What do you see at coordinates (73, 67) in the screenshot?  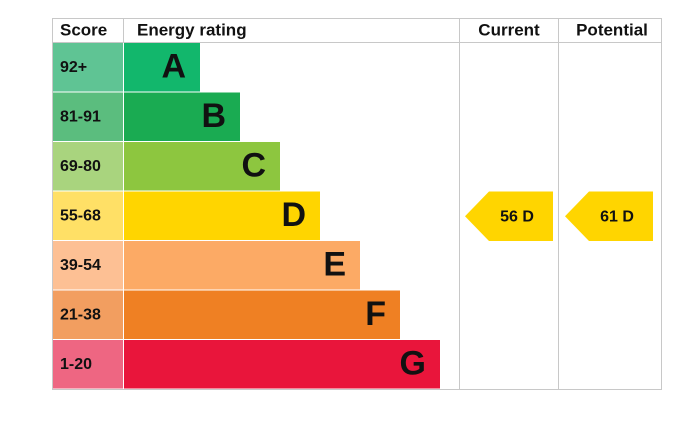 I see `score-label: 92+` at bounding box center [73, 67].